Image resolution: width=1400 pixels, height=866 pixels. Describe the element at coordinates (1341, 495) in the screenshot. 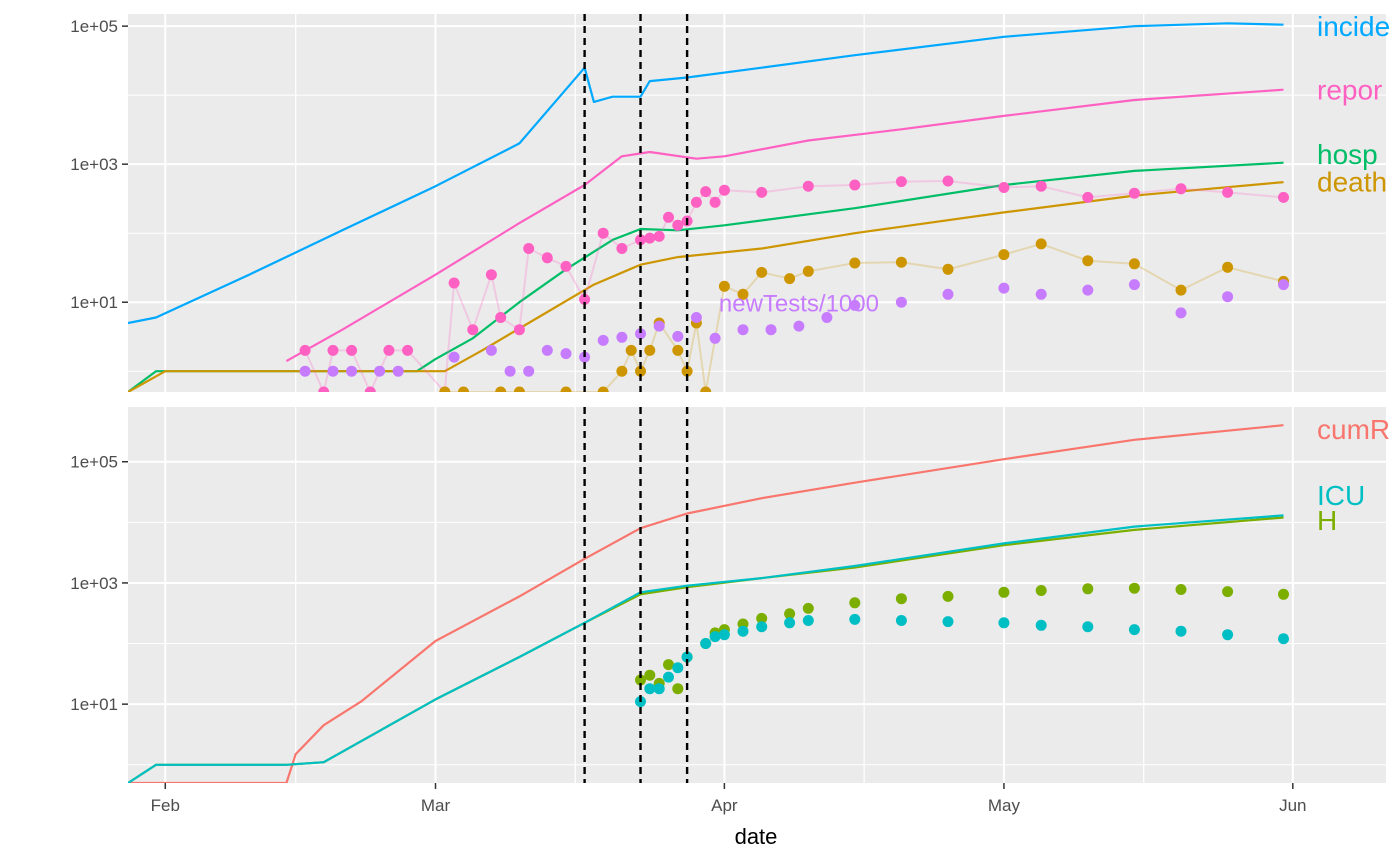

I see `series-label-icu: ICU` at that location.